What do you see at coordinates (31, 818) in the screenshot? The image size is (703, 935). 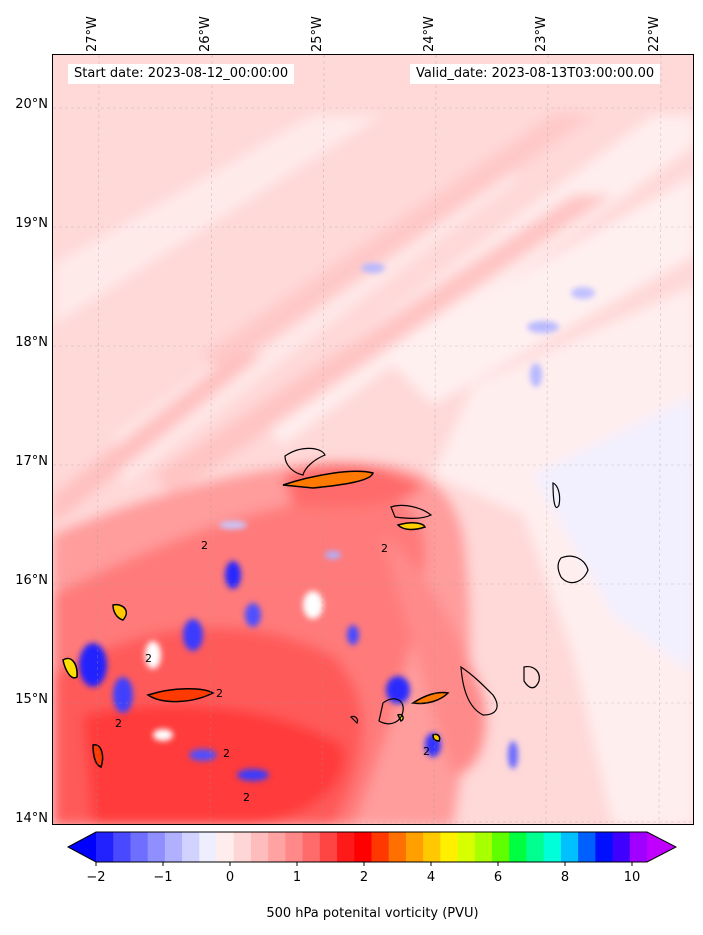 I see `lat-label-14n: 14°N` at bounding box center [31, 818].